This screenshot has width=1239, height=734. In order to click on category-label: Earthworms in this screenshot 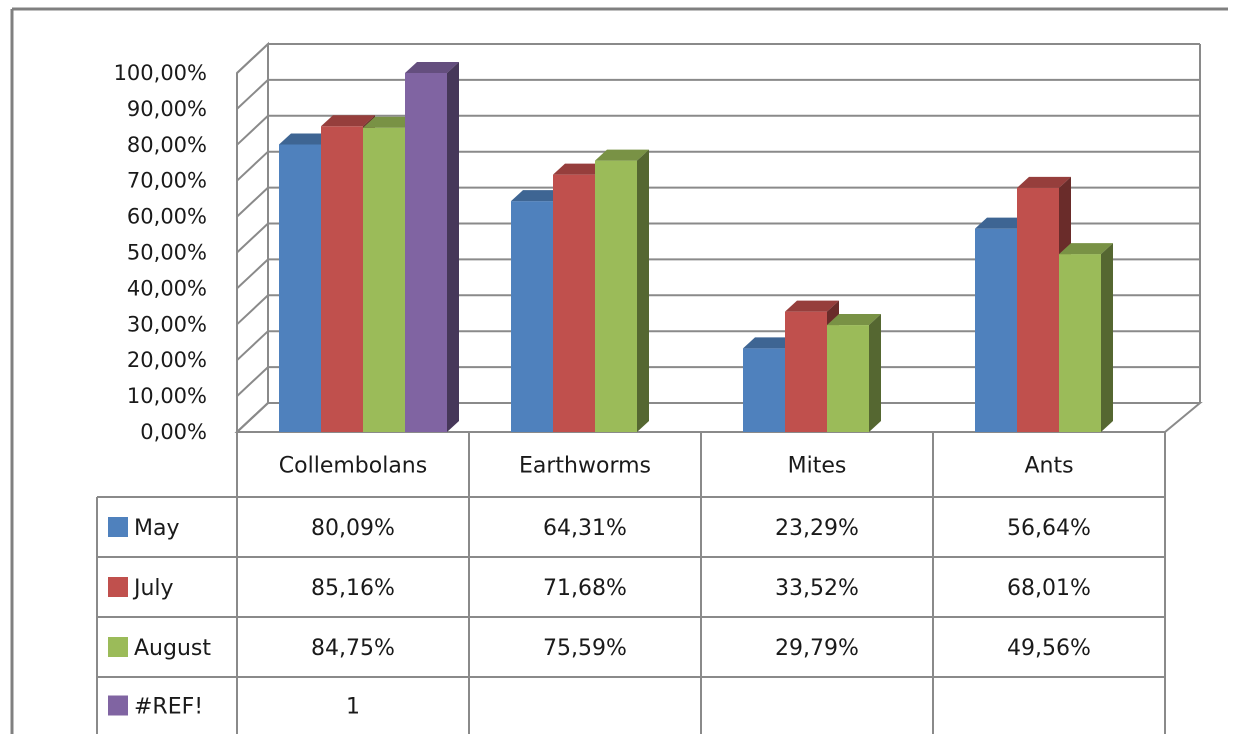, I will do `click(585, 466)`.